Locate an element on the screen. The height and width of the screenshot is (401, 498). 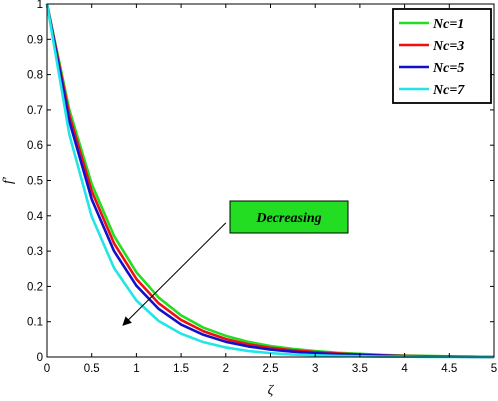
legend-box is located at coordinates (442, 56).